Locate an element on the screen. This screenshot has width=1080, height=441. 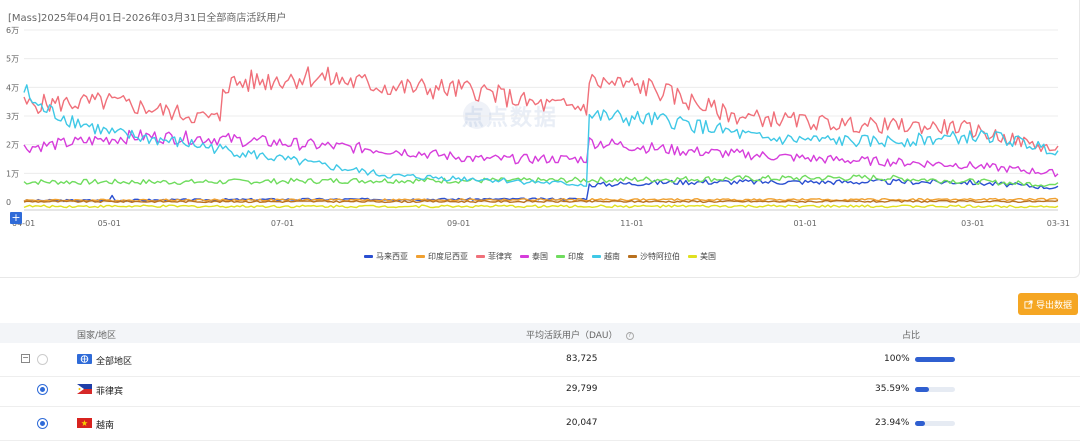
export-data-button: 导出数据 is located at coordinates (1048, 304).